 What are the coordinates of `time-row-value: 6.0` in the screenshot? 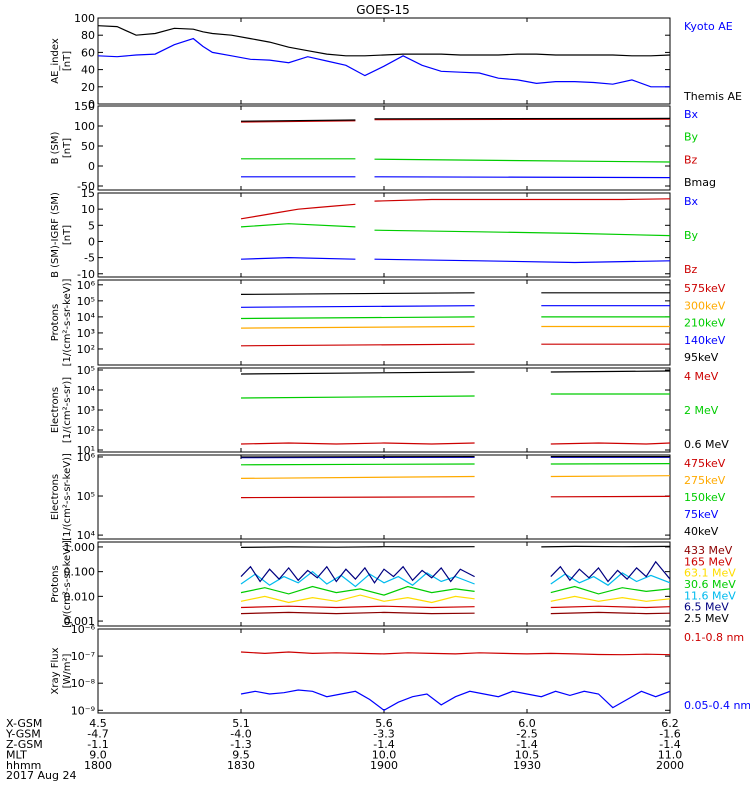 It's located at (527, 723).